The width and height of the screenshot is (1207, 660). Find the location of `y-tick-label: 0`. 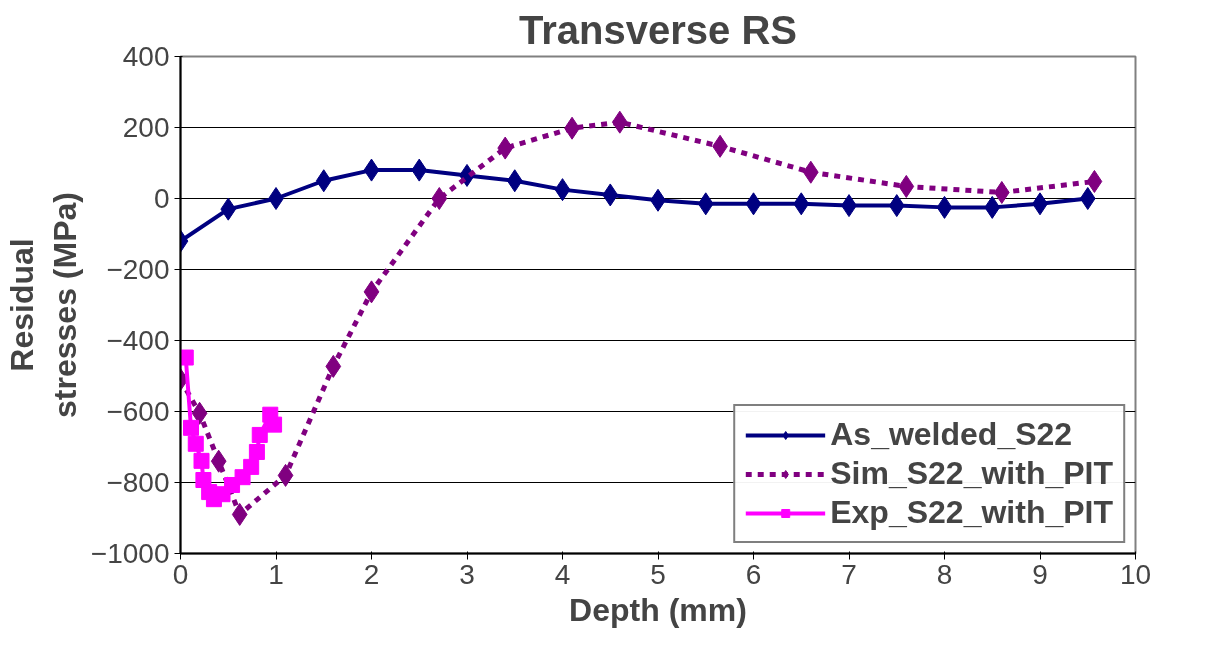

y-tick-label: 0 is located at coordinates (161, 198).